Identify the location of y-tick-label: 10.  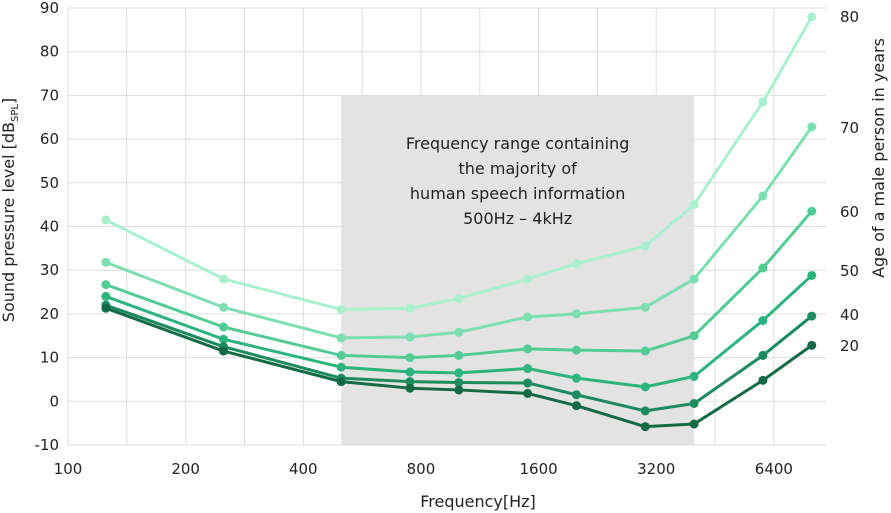
(49, 358).